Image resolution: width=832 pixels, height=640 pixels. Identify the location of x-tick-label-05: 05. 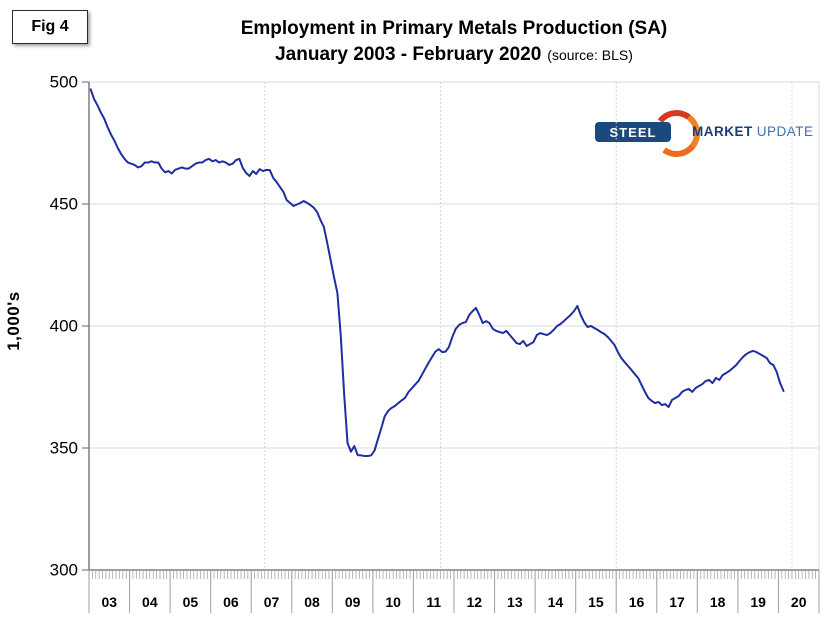
(190, 602).